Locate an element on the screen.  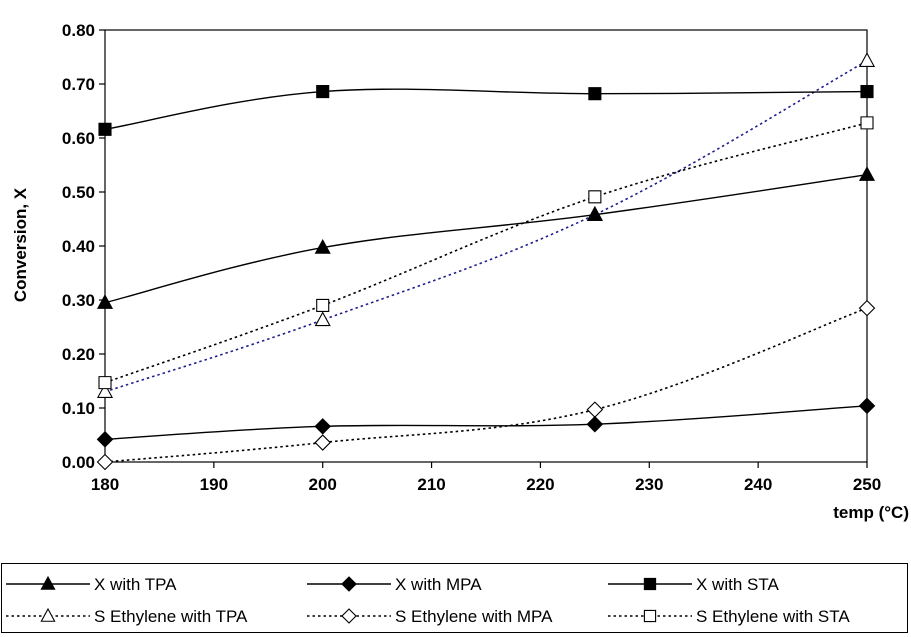
legend-item: X with MPA is located at coordinates (394, 584).